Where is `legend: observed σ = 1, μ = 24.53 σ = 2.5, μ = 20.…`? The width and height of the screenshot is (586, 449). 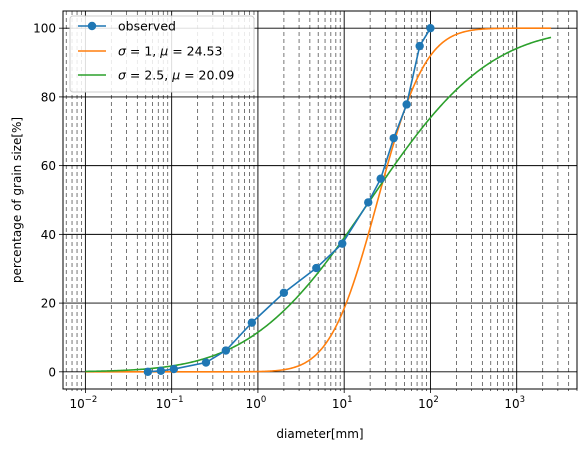 legend: observed σ = 1, μ = 24.53 σ = 2.5, μ = 20.… is located at coordinates (162, 54).